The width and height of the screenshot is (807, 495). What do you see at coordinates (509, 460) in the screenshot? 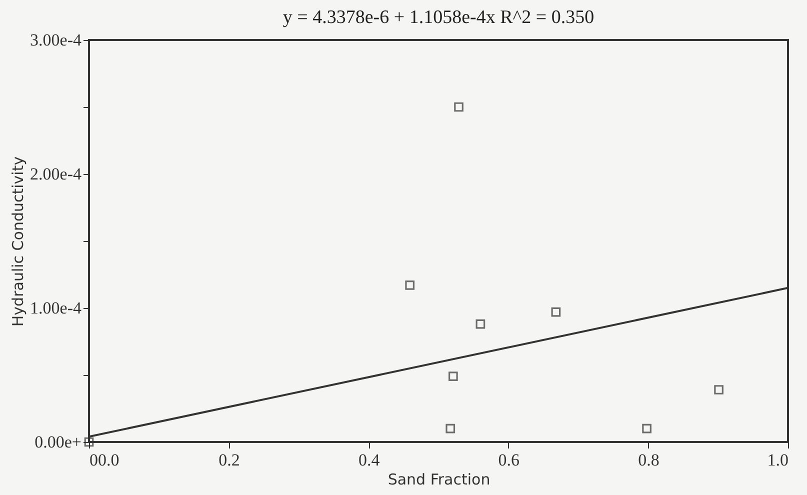
I see `x-tick-label: 0.6` at bounding box center [509, 460].